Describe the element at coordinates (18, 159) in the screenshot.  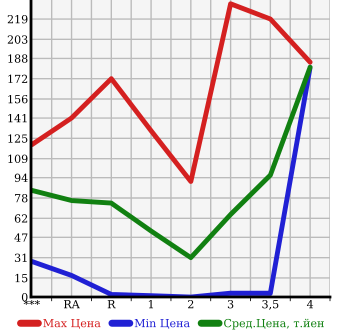
I see `y-tick-label: 109` at that location.